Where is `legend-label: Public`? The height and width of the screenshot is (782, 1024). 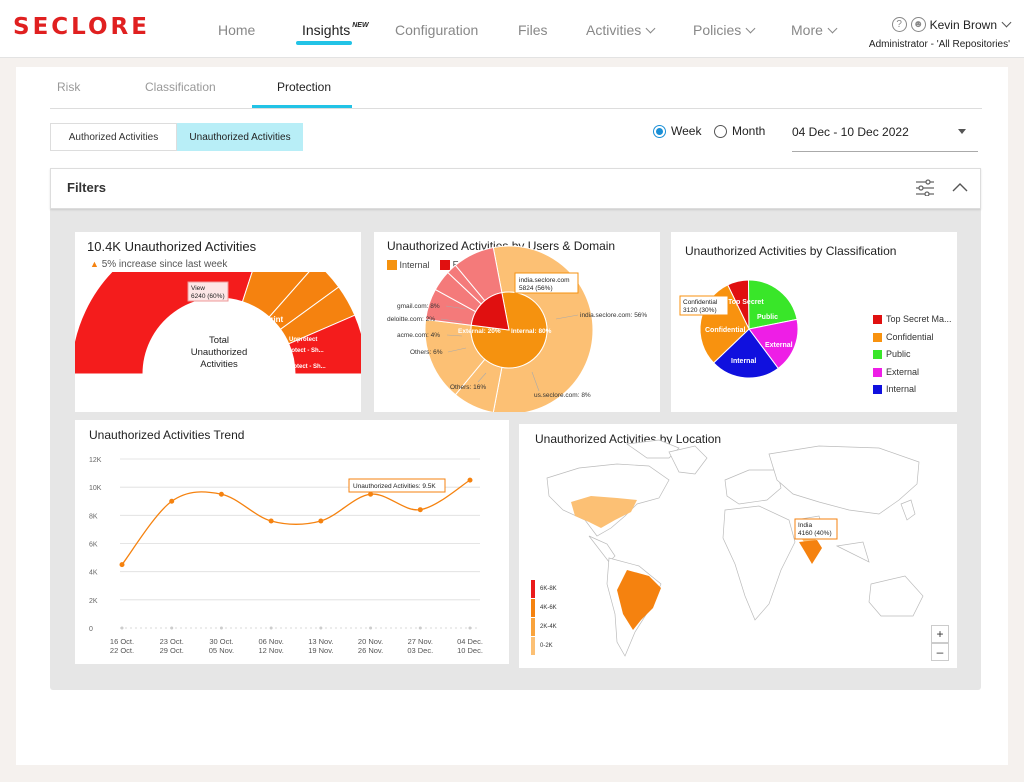 legend-label: Public is located at coordinates (898, 354).